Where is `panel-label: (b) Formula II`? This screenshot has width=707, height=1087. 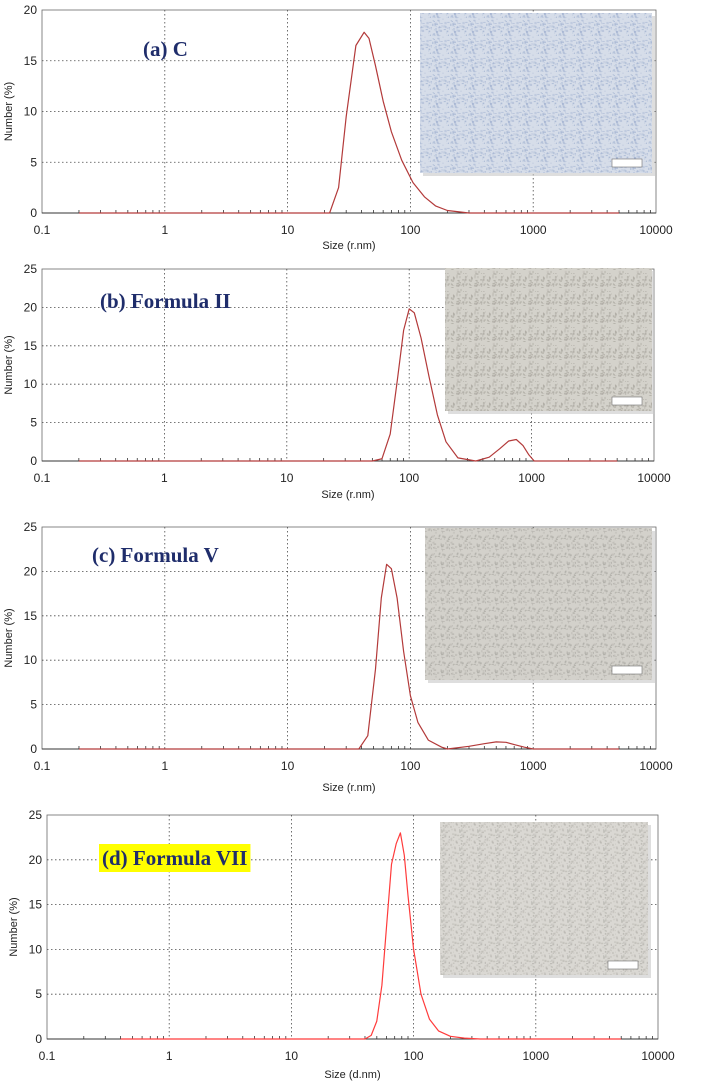 panel-label: (b) Formula II is located at coordinates (165, 301).